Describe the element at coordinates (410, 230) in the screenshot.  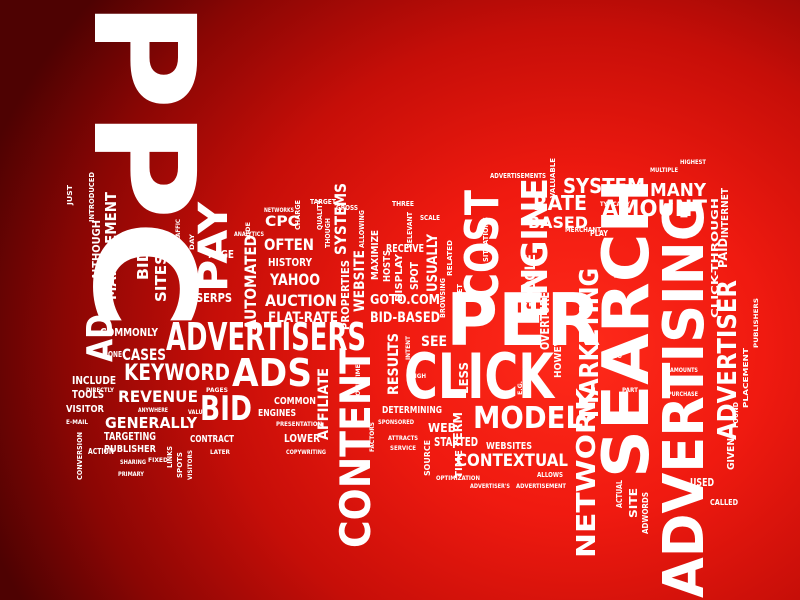
I see `word-relevant: RELEVANT` at that location.